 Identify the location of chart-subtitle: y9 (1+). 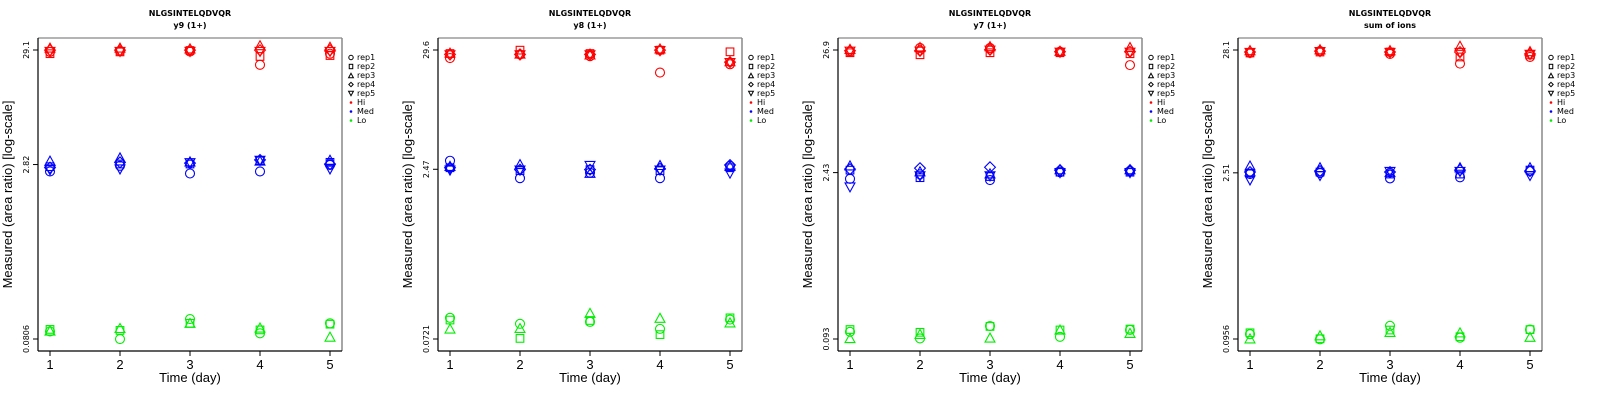
(189, 25).